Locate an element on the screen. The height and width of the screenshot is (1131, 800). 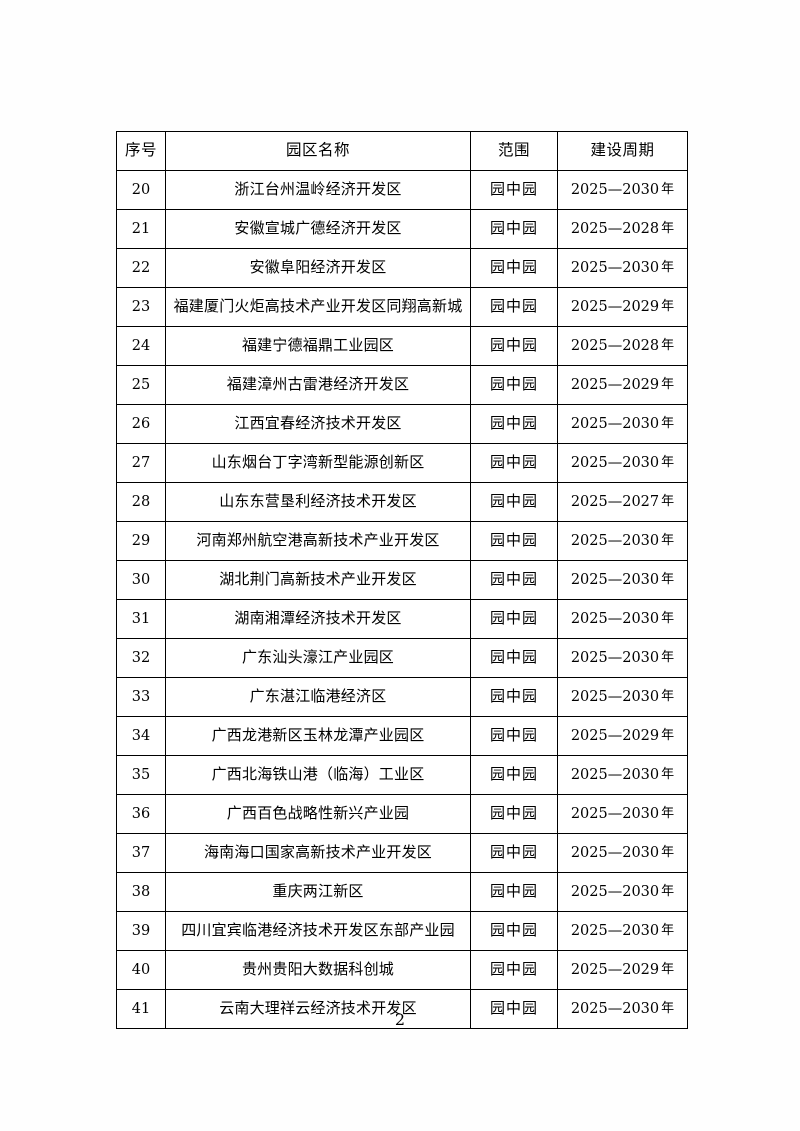
cell-park-name: 海南海口国家高新技术产业开发区 is located at coordinates (318, 853).